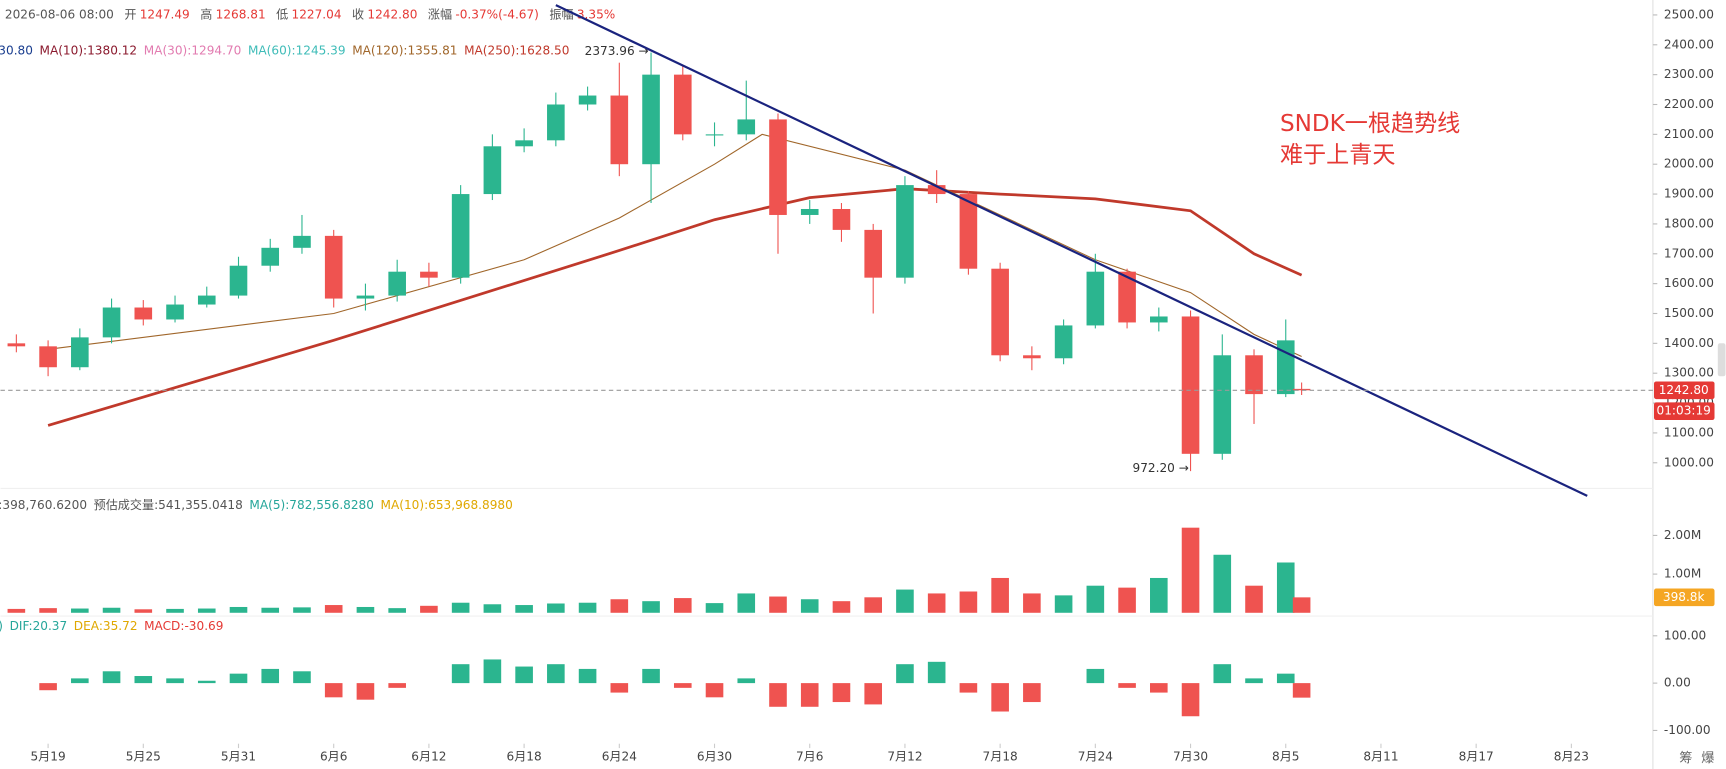 The image size is (1726, 769). Describe the element at coordinates (106, 625) in the screenshot. I see `legend-item: DEA:35.72` at that location.